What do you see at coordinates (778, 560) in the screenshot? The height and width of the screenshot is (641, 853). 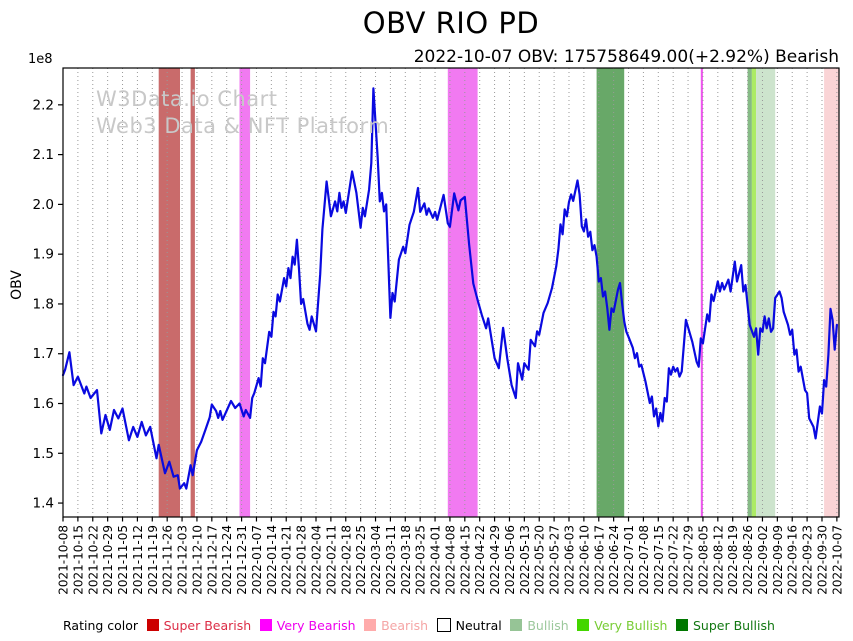 I see `x-tick-label: 2022-09-09` at bounding box center [778, 560].